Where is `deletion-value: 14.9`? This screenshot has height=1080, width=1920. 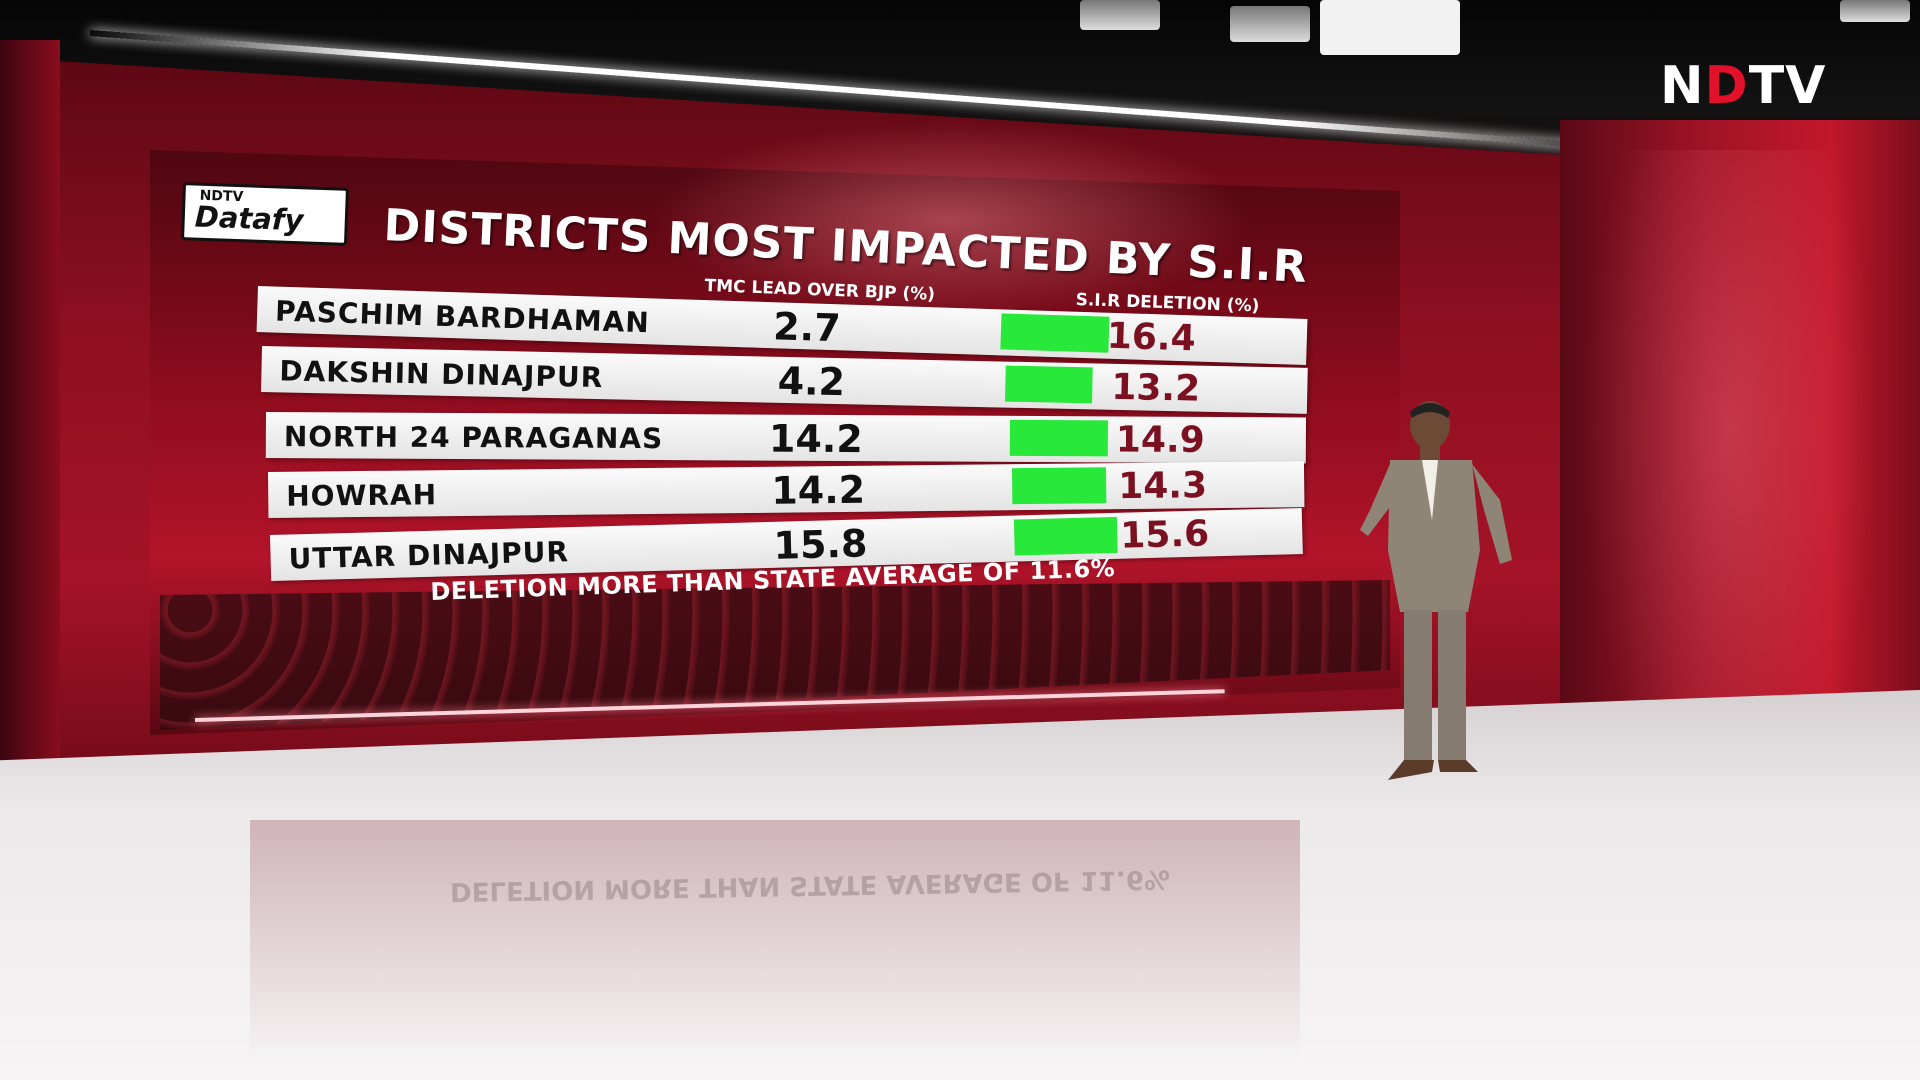
deletion-value: 14.9 is located at coordinates (1160, 440).